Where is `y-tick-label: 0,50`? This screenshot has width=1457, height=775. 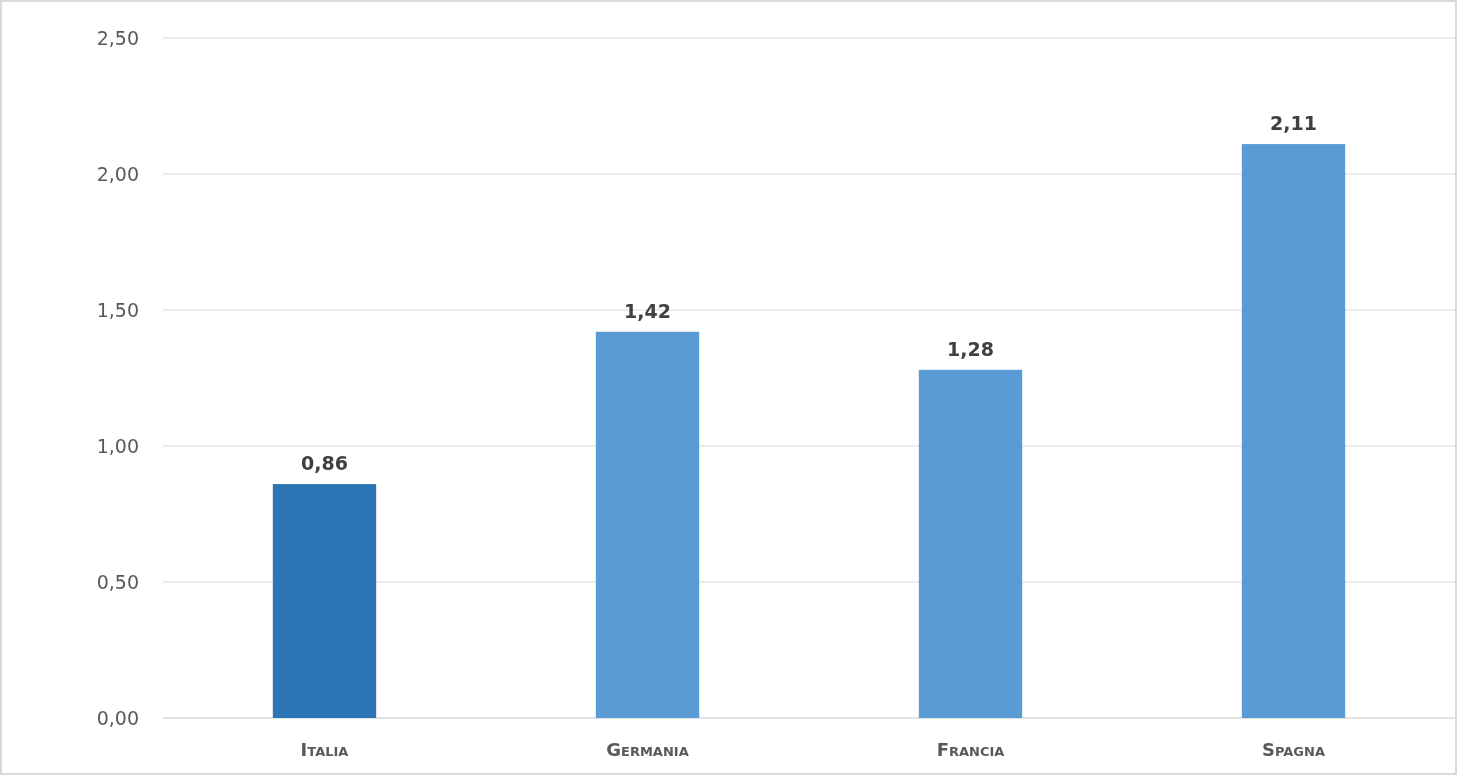
y-tick-label: 0,50 is located at coordinates (117, 581).